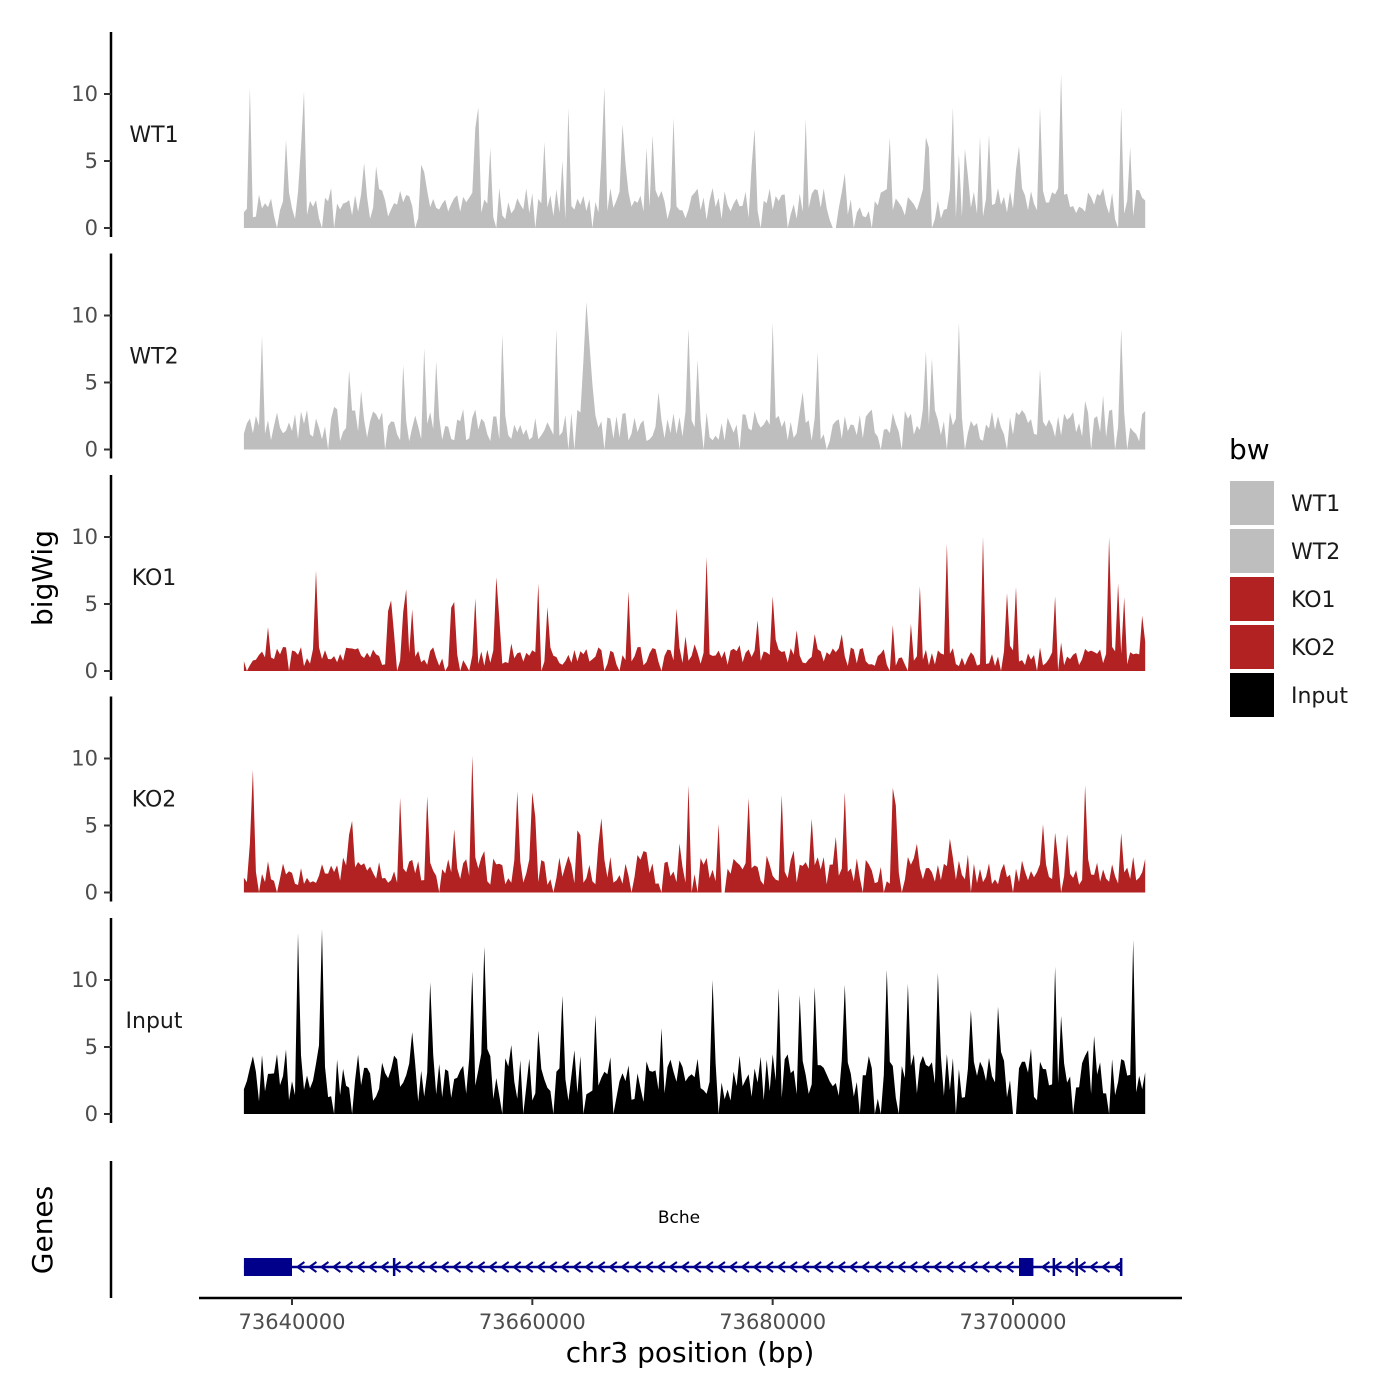  Describe the element at coordinates (608, 579) in the screenshot. I see `track-ko1: 0 5 10 KO1` at that location.